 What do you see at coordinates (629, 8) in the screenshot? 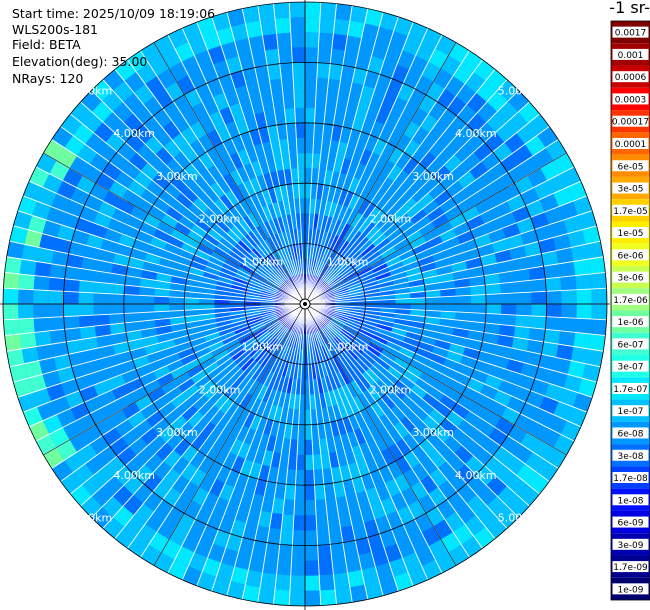
I see `colorbar-unit-label: -1 sr-` at bounding box center [629, 8].